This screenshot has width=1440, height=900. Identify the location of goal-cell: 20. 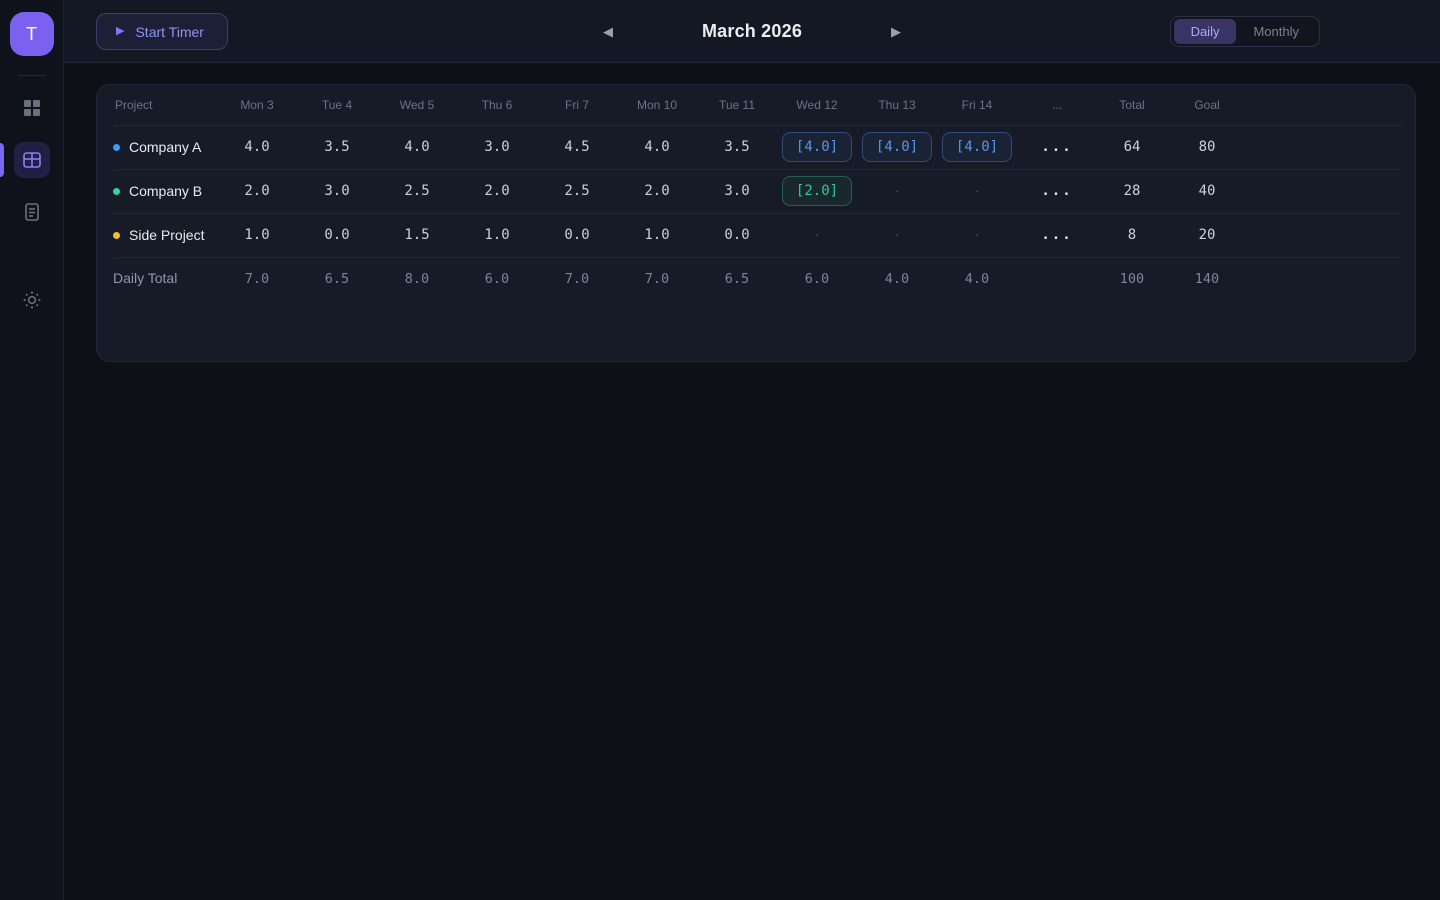
(1207, 235).